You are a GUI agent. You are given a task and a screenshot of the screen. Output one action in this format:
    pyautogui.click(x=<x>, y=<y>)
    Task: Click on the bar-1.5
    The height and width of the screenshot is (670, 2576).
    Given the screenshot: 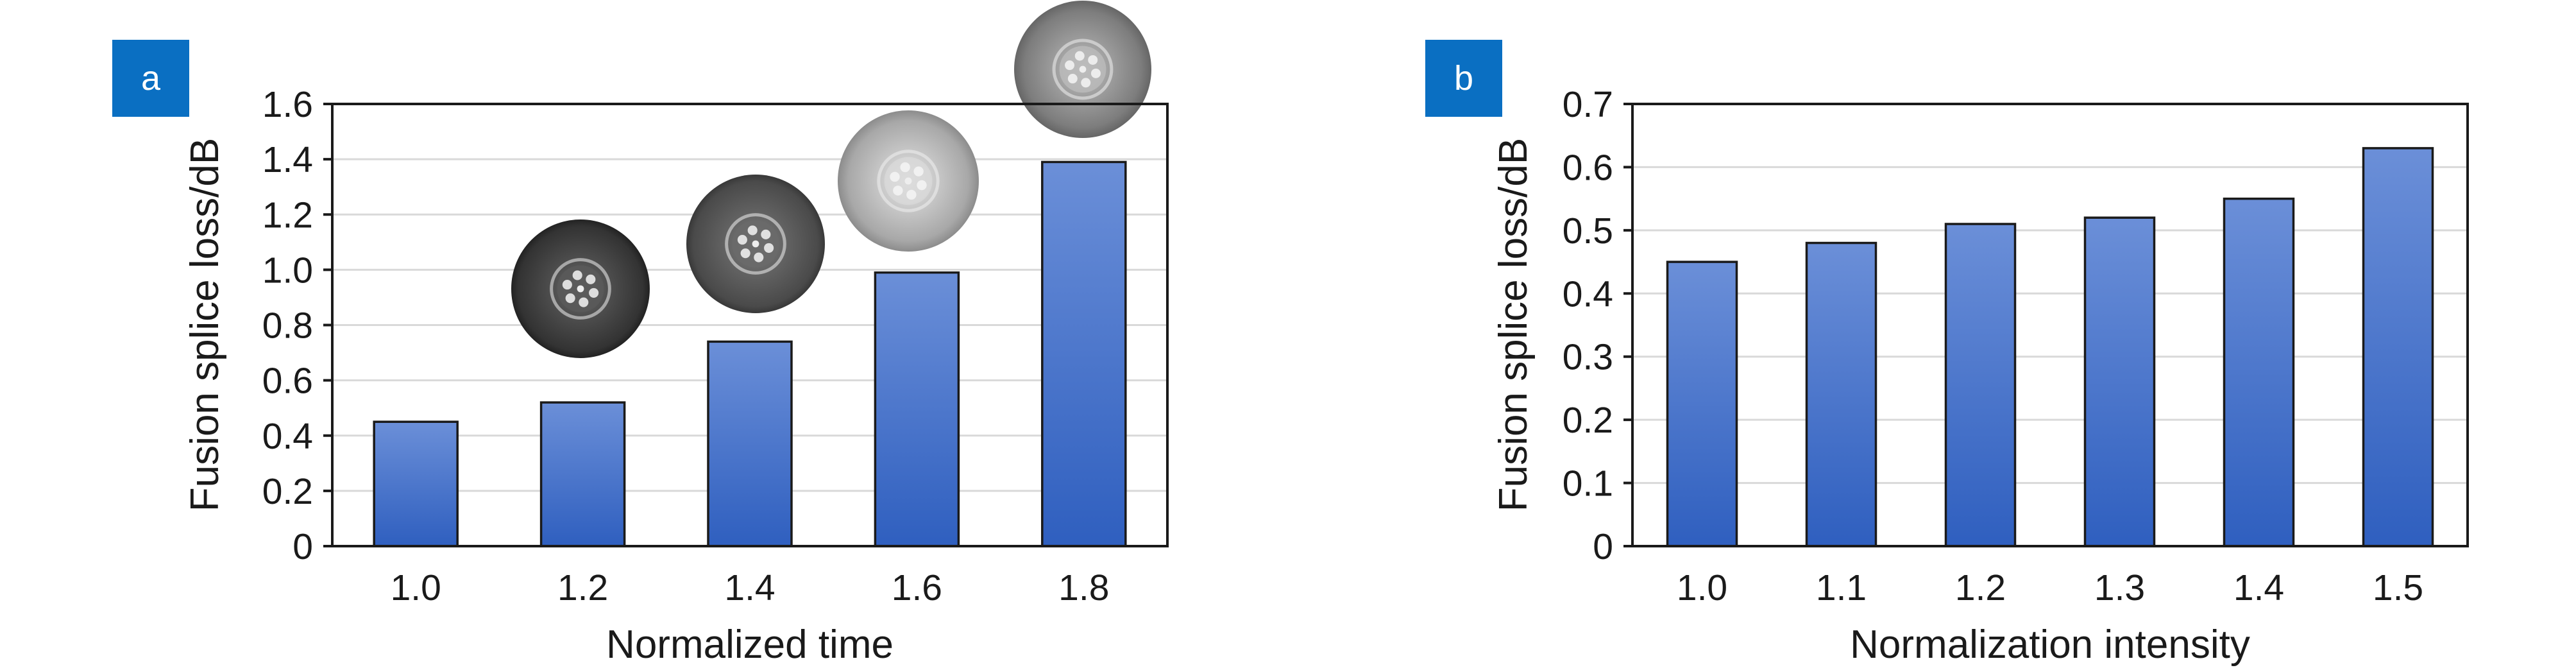 What is the action you would take?
    pyautogui.click(x=2398, y=347)
    